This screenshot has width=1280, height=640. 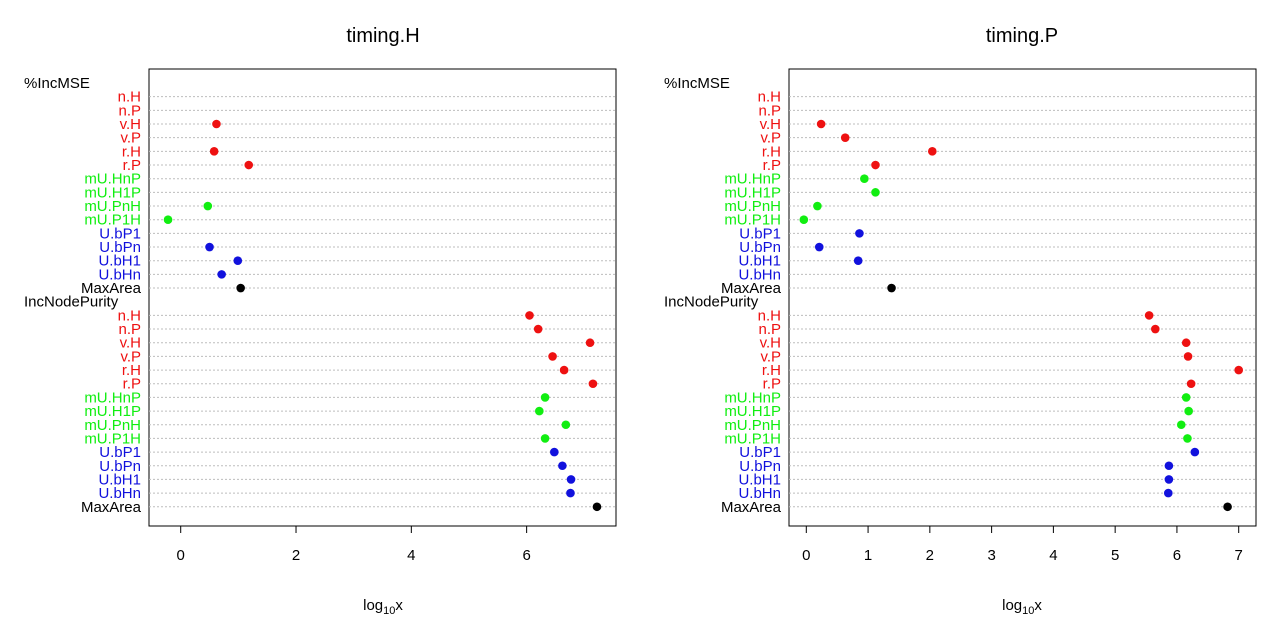 I want to click on x-tick-label: 0, so click(x=181, y=555).